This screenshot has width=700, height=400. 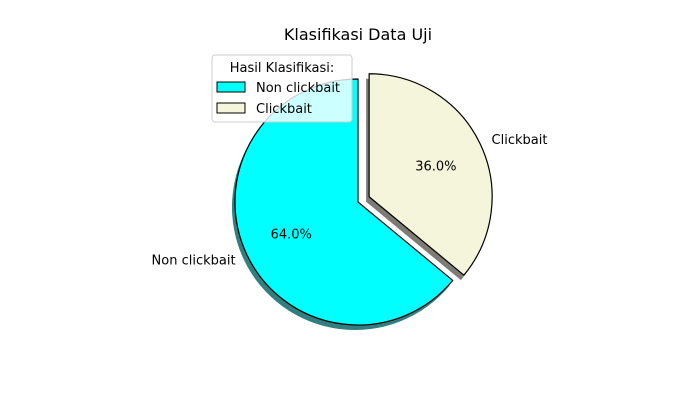 I want to click on legend-label-non-clickbait: Non clickbait, so click(x=298, y=88).